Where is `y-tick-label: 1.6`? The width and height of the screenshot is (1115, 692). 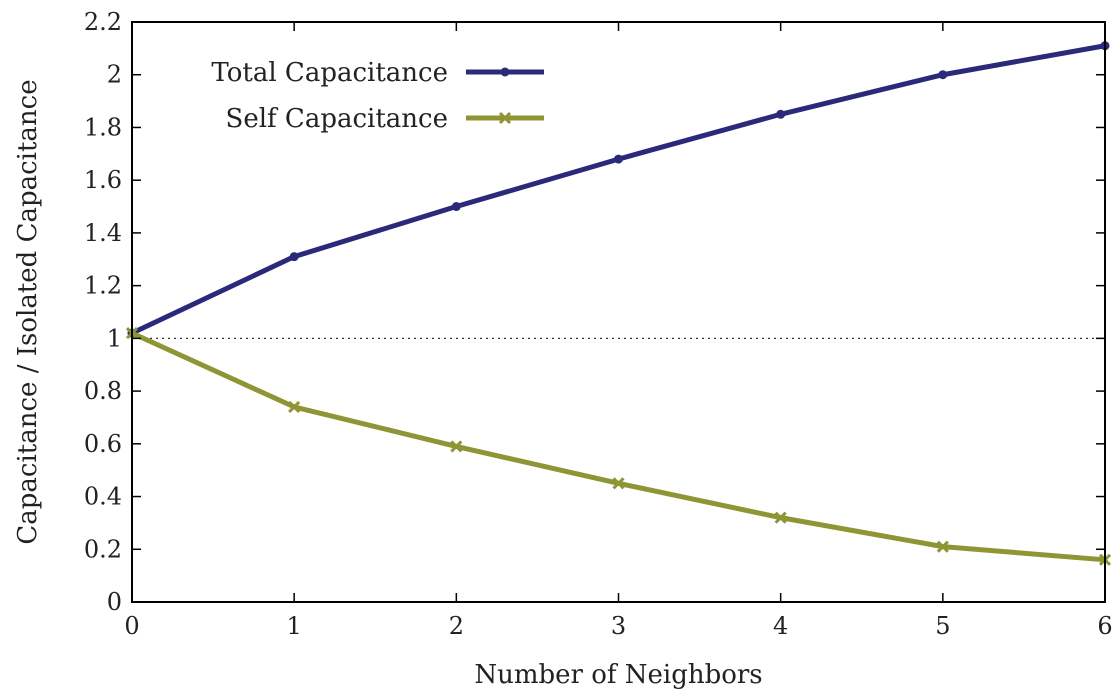
y-tick-label: 1.6 is located at coordinates (103, 180).